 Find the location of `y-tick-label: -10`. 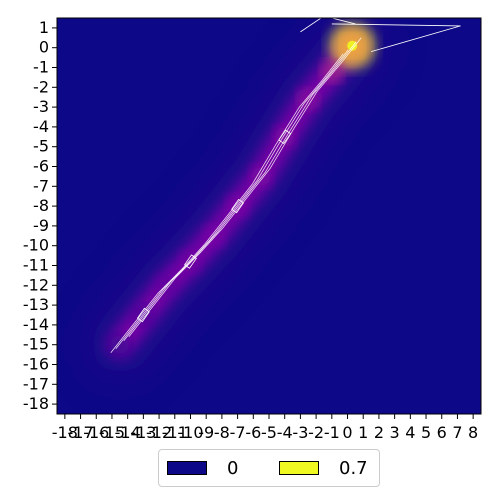

y-tick-label: -10 is located at coordinates (36, 245).